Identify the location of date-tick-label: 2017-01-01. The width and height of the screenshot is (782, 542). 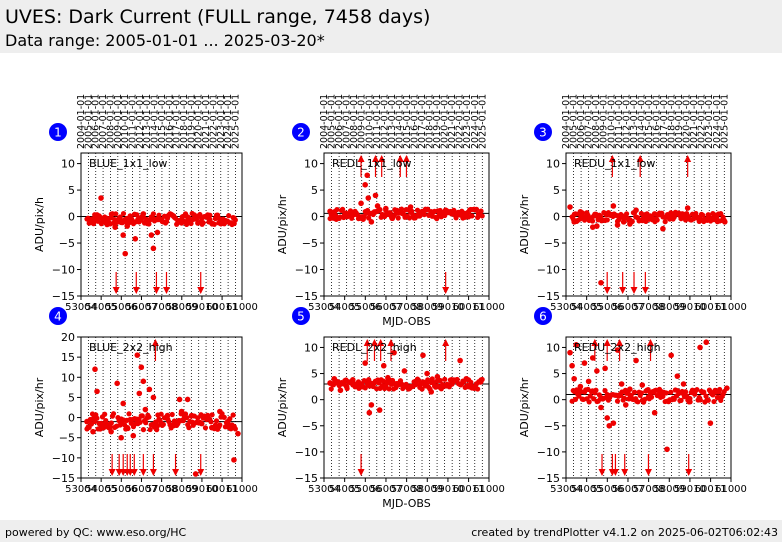
(422, 121).